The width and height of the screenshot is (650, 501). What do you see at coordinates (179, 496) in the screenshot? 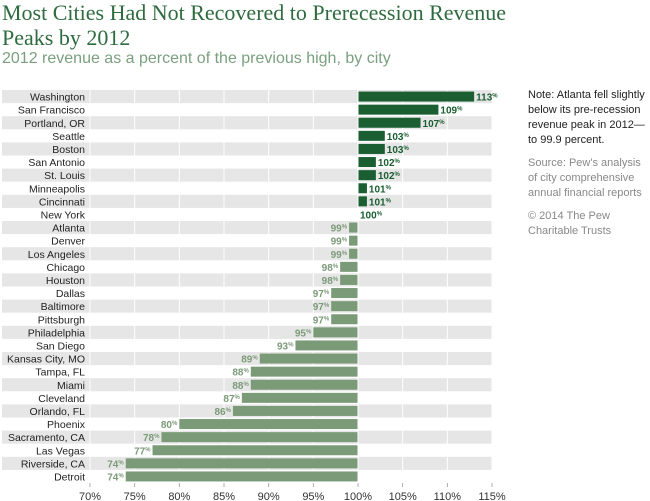
I see `x-tick-label: 80%` at bounding box center [179, 496].